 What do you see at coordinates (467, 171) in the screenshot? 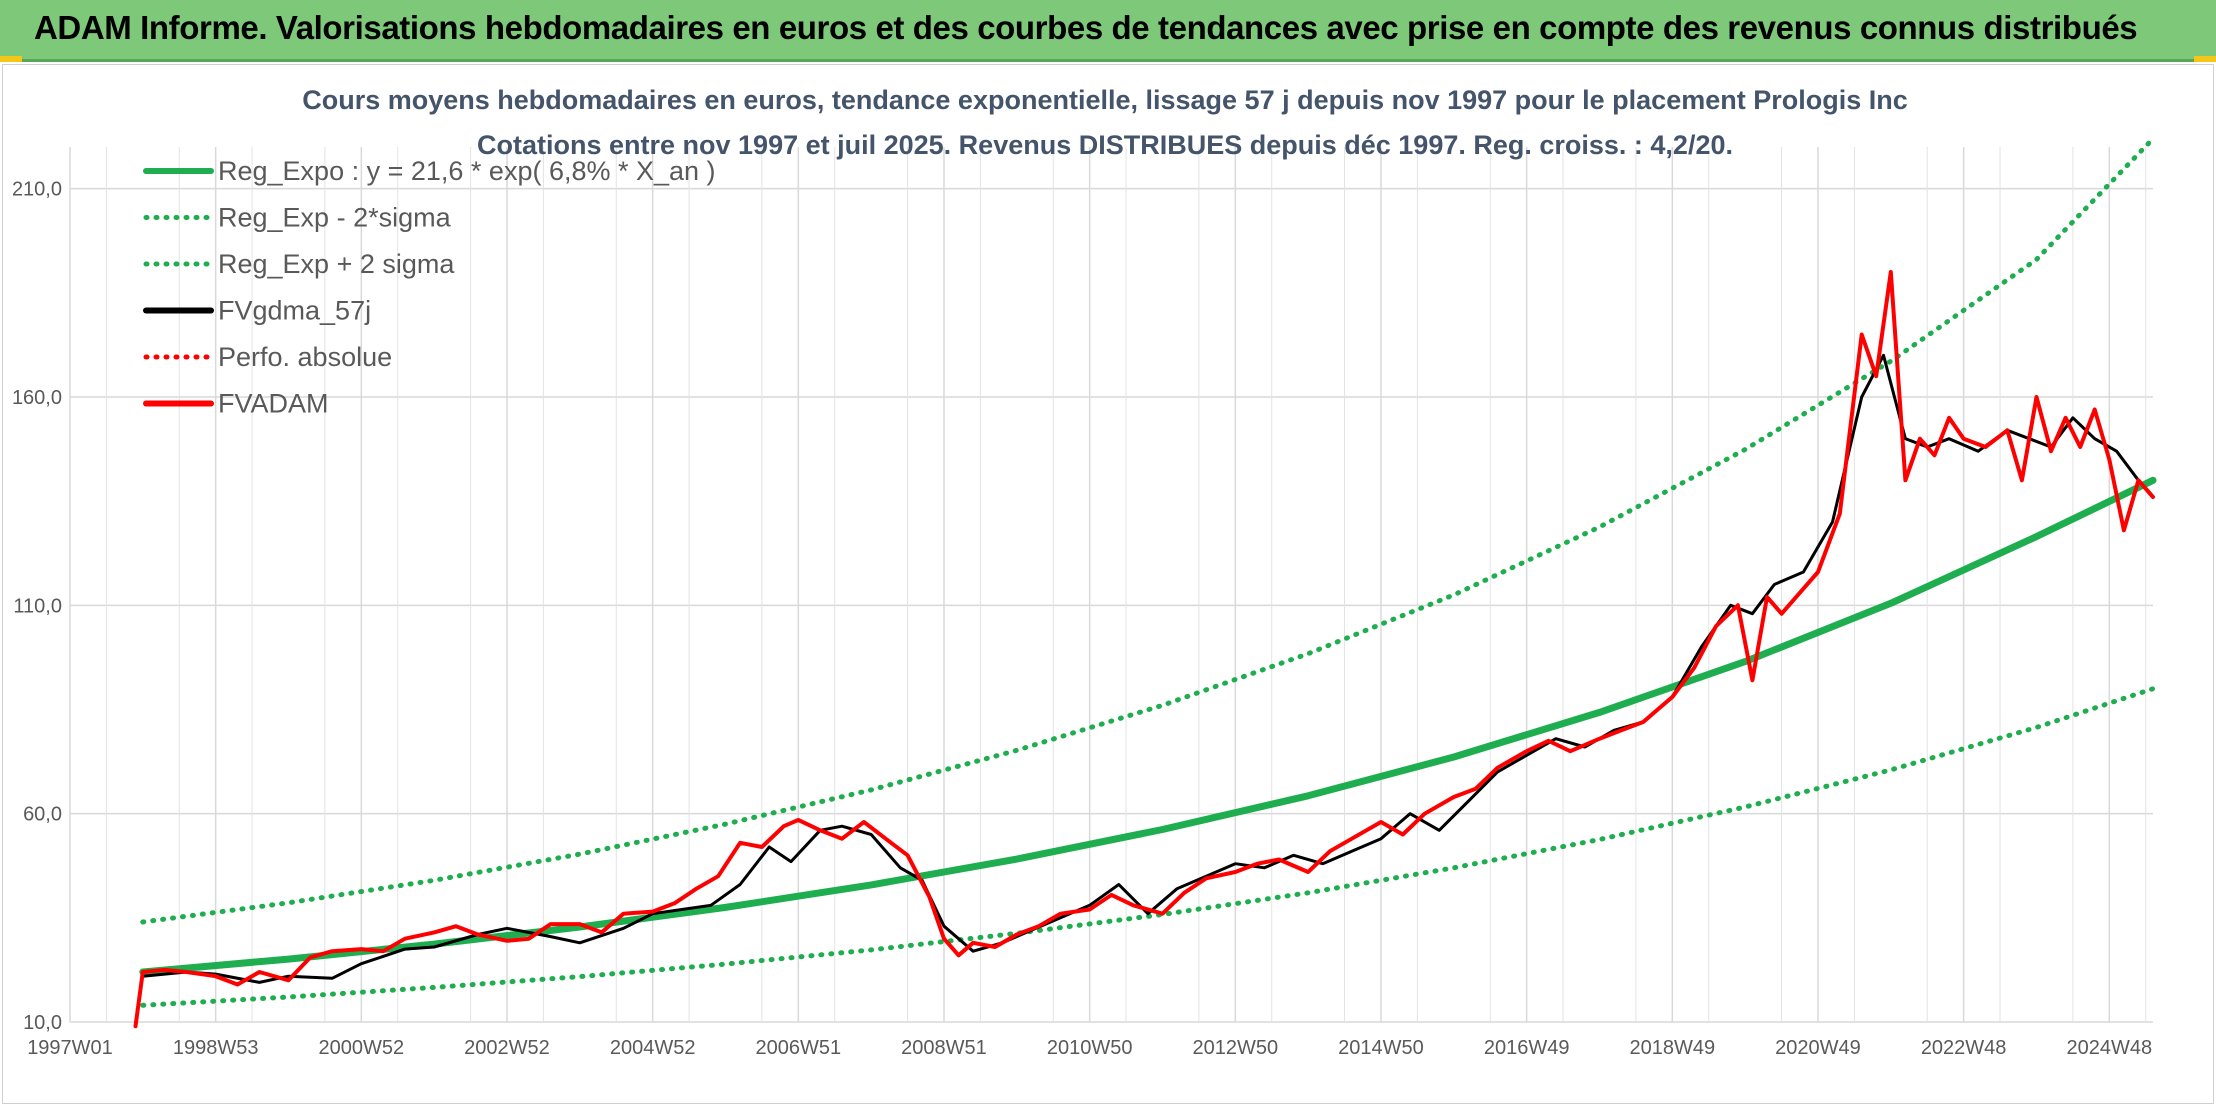
I see `legend-label-0: Reg_Expo : y = 21,6 * exp( 6,8% * X_an )` at bounding box center [467, 171].